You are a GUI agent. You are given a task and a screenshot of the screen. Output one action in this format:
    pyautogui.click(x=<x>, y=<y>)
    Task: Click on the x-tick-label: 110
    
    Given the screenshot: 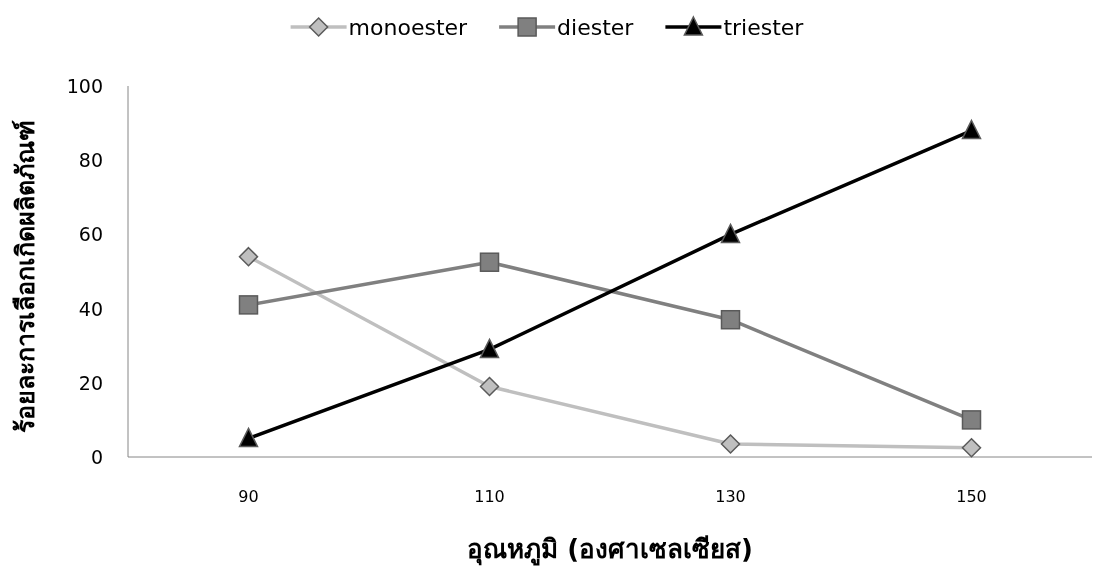 What is the action you would take?
    pyautogui.click(x=489, y=496)
    